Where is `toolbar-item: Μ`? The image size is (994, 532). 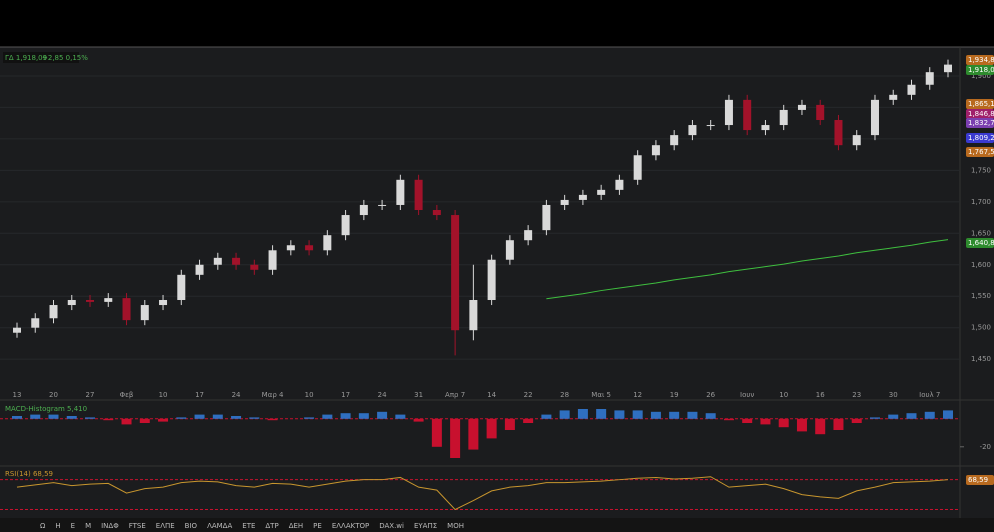 toolbar-item: Μ is located at coordinates (88, 526).